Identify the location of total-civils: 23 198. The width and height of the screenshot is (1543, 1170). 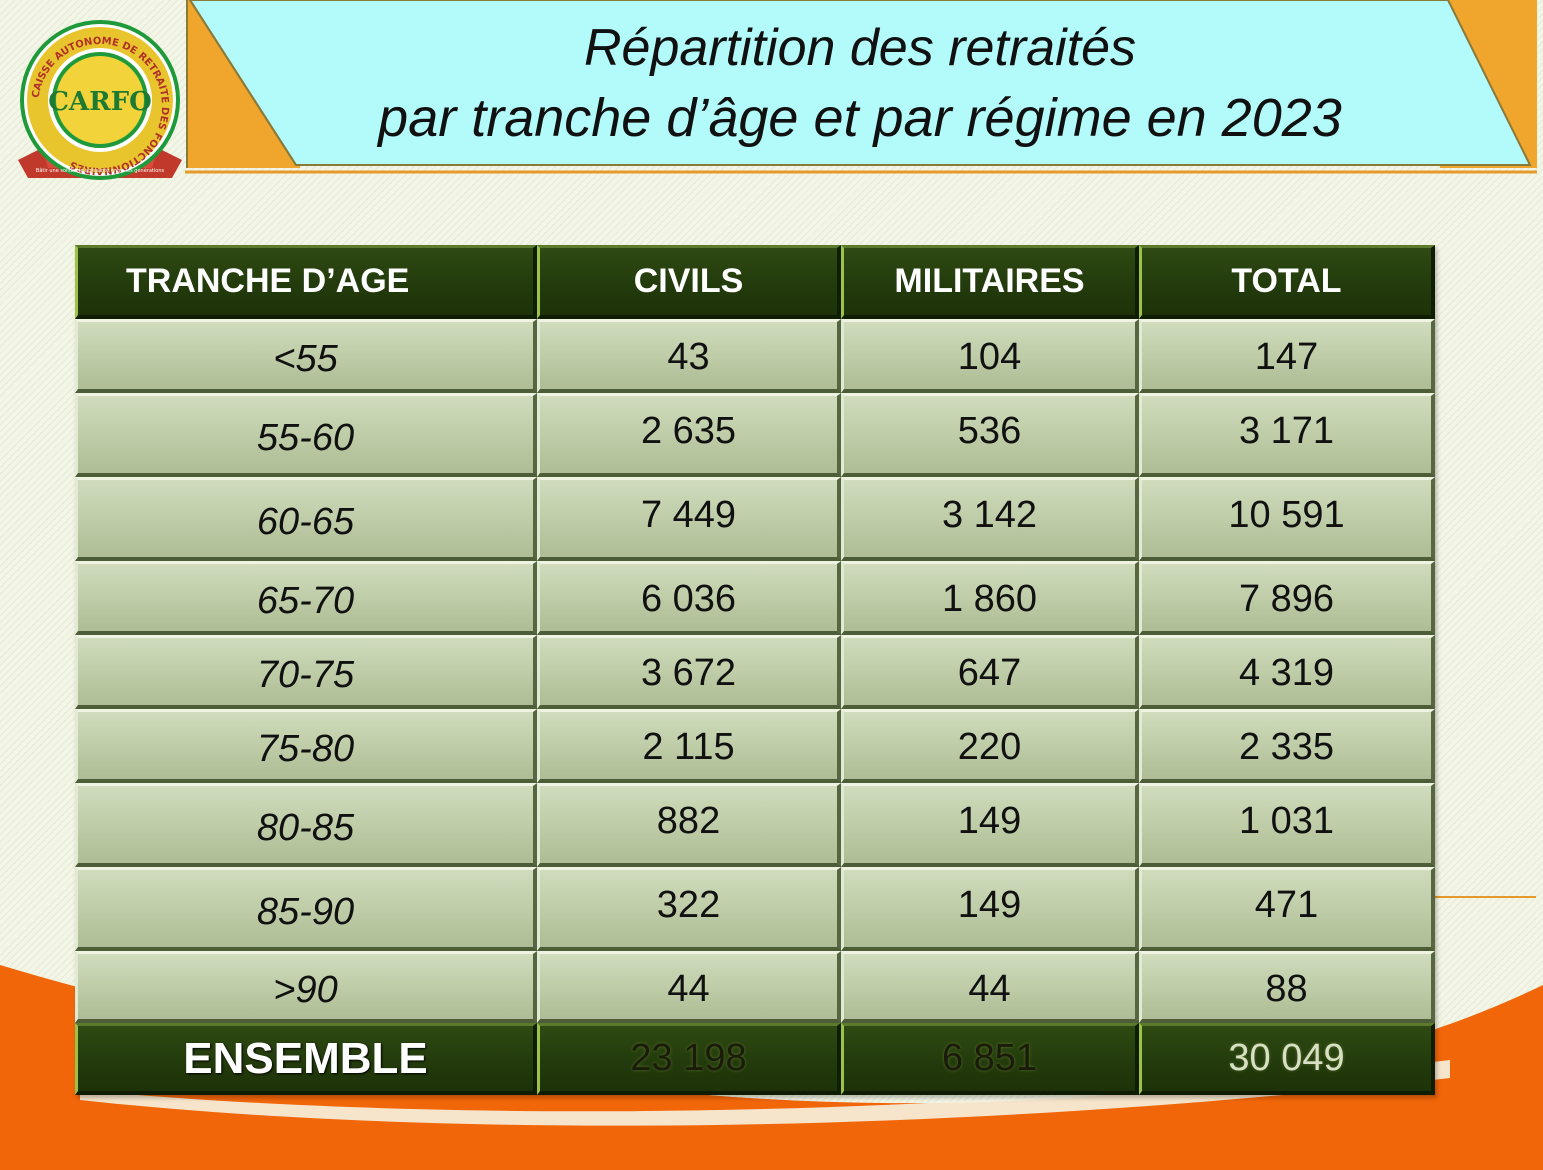
(689, 1059).